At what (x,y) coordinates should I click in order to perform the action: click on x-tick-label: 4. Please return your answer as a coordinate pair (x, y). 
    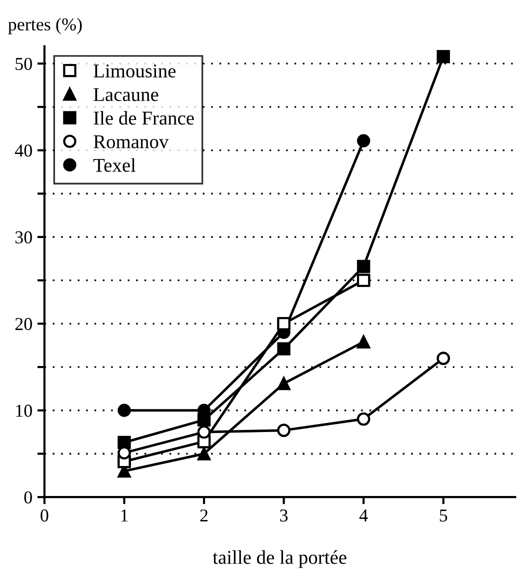
    Looking at the image, I should click on (363, 516).